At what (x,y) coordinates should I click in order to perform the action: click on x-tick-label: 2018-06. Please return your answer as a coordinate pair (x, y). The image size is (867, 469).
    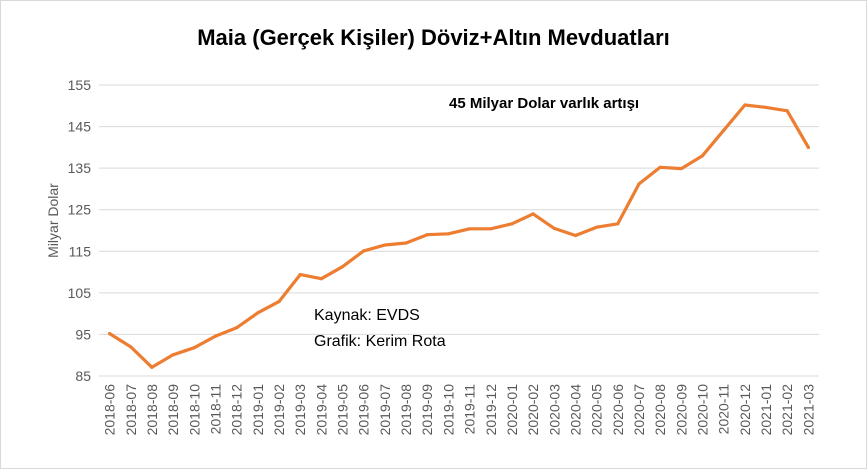
    Looking at the image, I should click on (110, 410).